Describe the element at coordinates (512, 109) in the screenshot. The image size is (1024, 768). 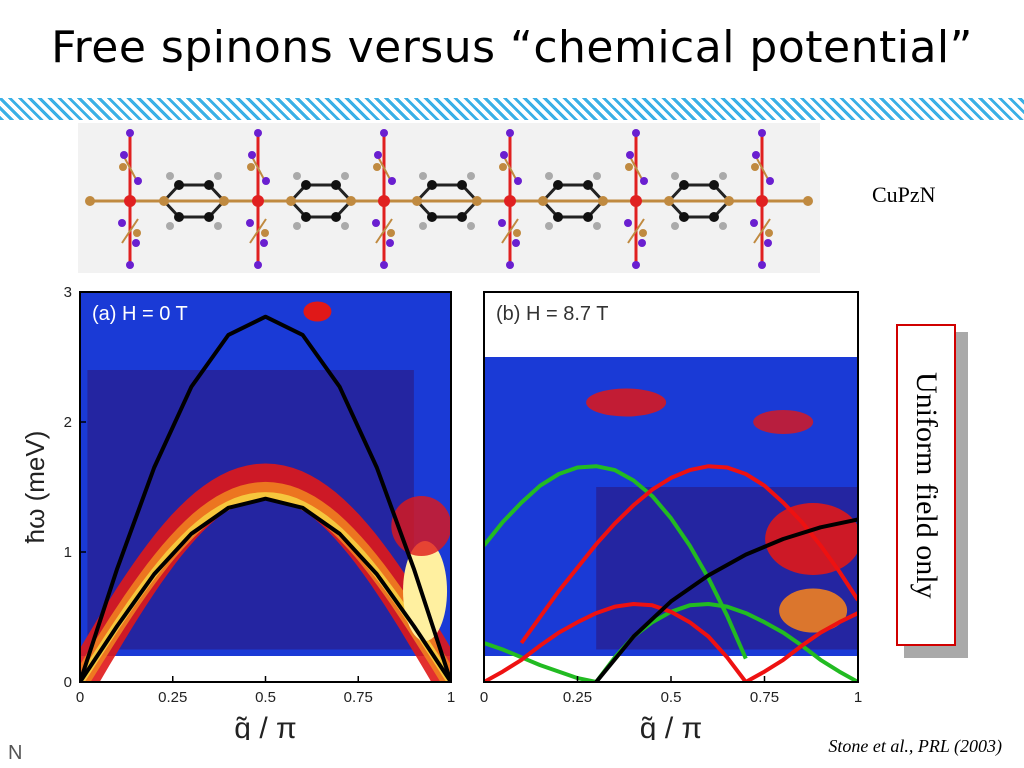
I see `title-divider-bar` at that location.